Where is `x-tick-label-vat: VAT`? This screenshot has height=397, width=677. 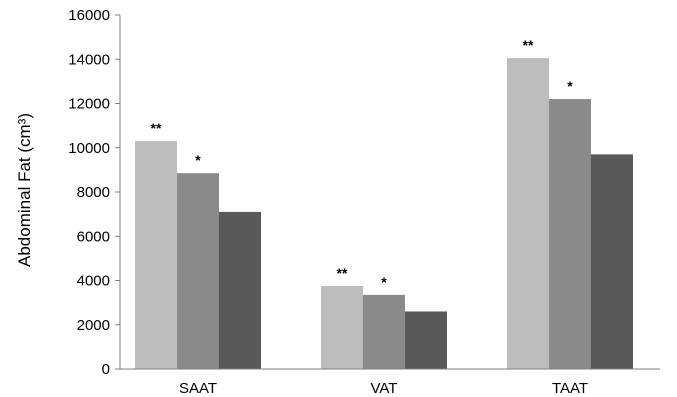 x-tick-label-vat: VAT is located at coordinates (384, 388).